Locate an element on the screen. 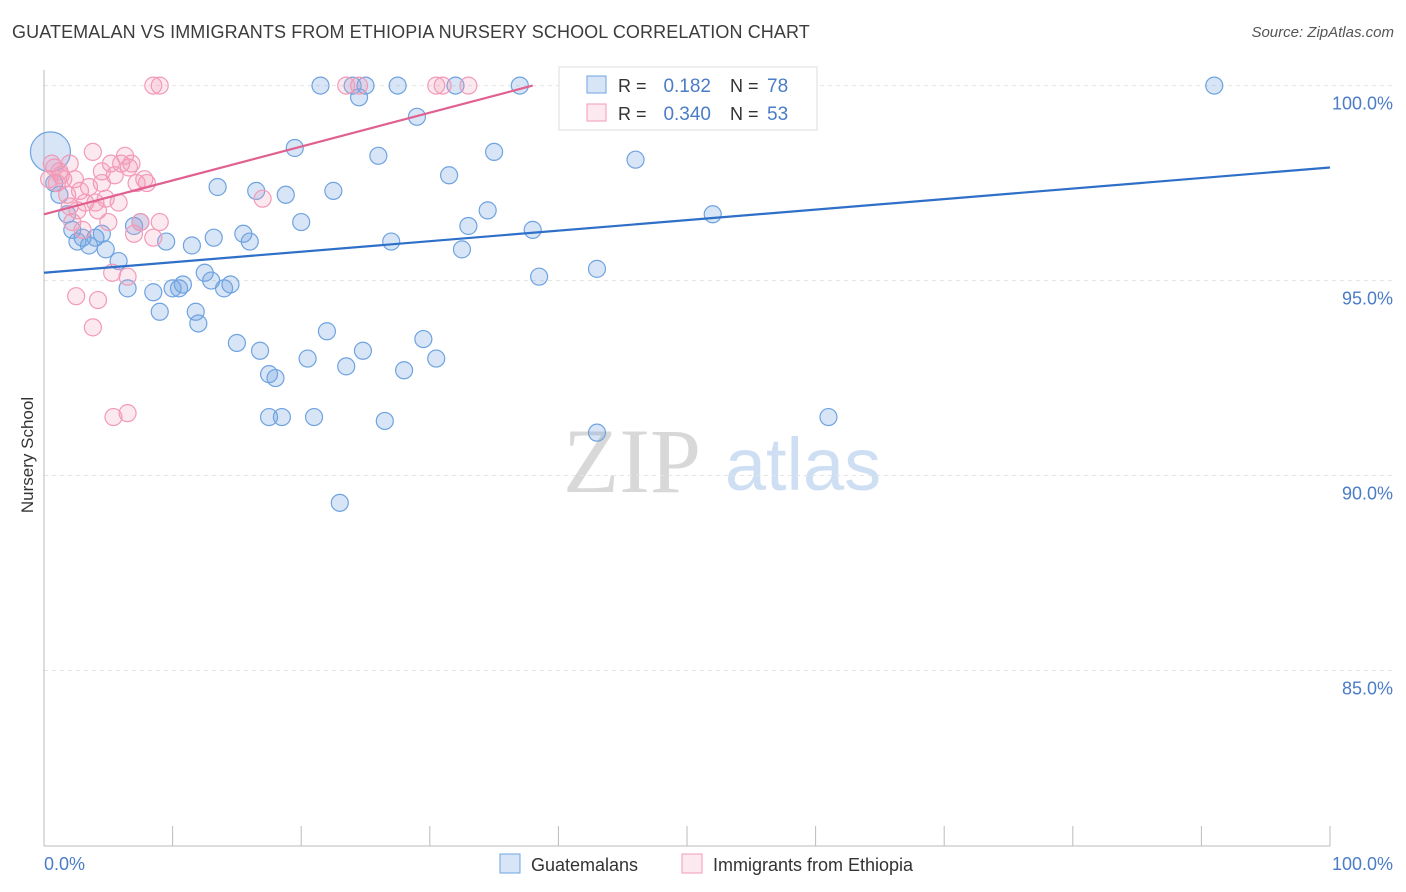 This screenshot has width=1406, height=892. stats-n-value: 78 is located at coordinates (777, 86).